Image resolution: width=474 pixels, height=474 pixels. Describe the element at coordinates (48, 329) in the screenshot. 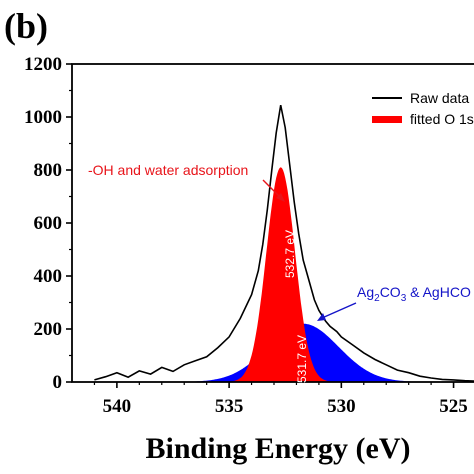

I see `y-tick-label: 200` at that location.